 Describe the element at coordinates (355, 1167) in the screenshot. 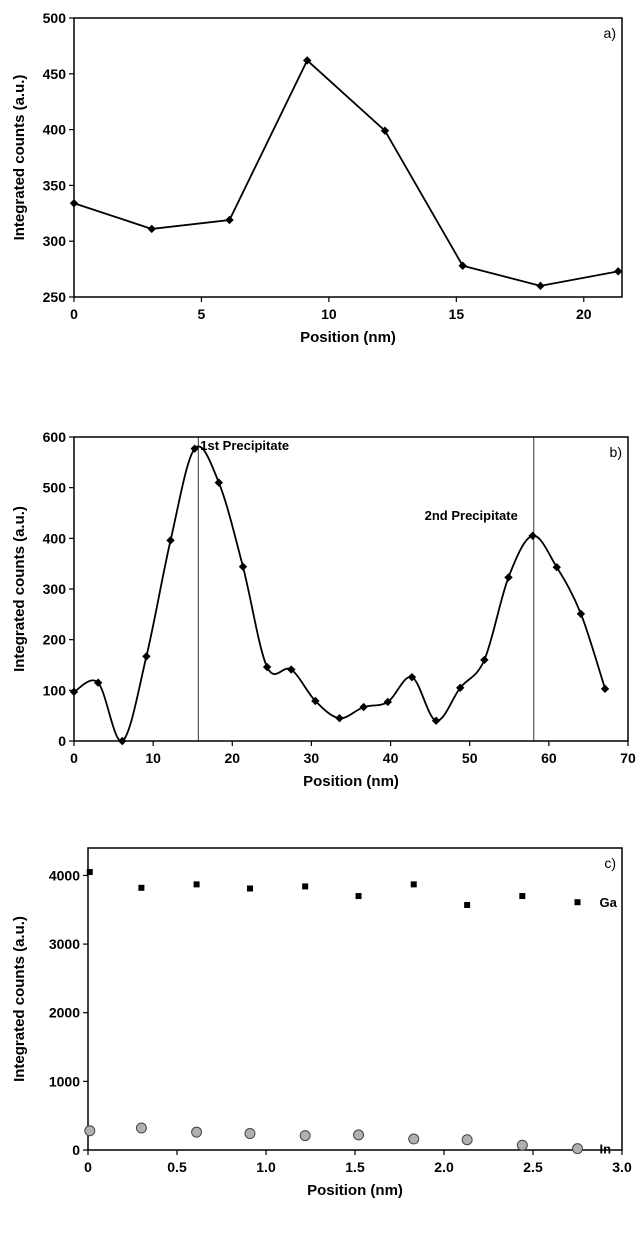

I see `x-tick-label: 1.5` at that location.